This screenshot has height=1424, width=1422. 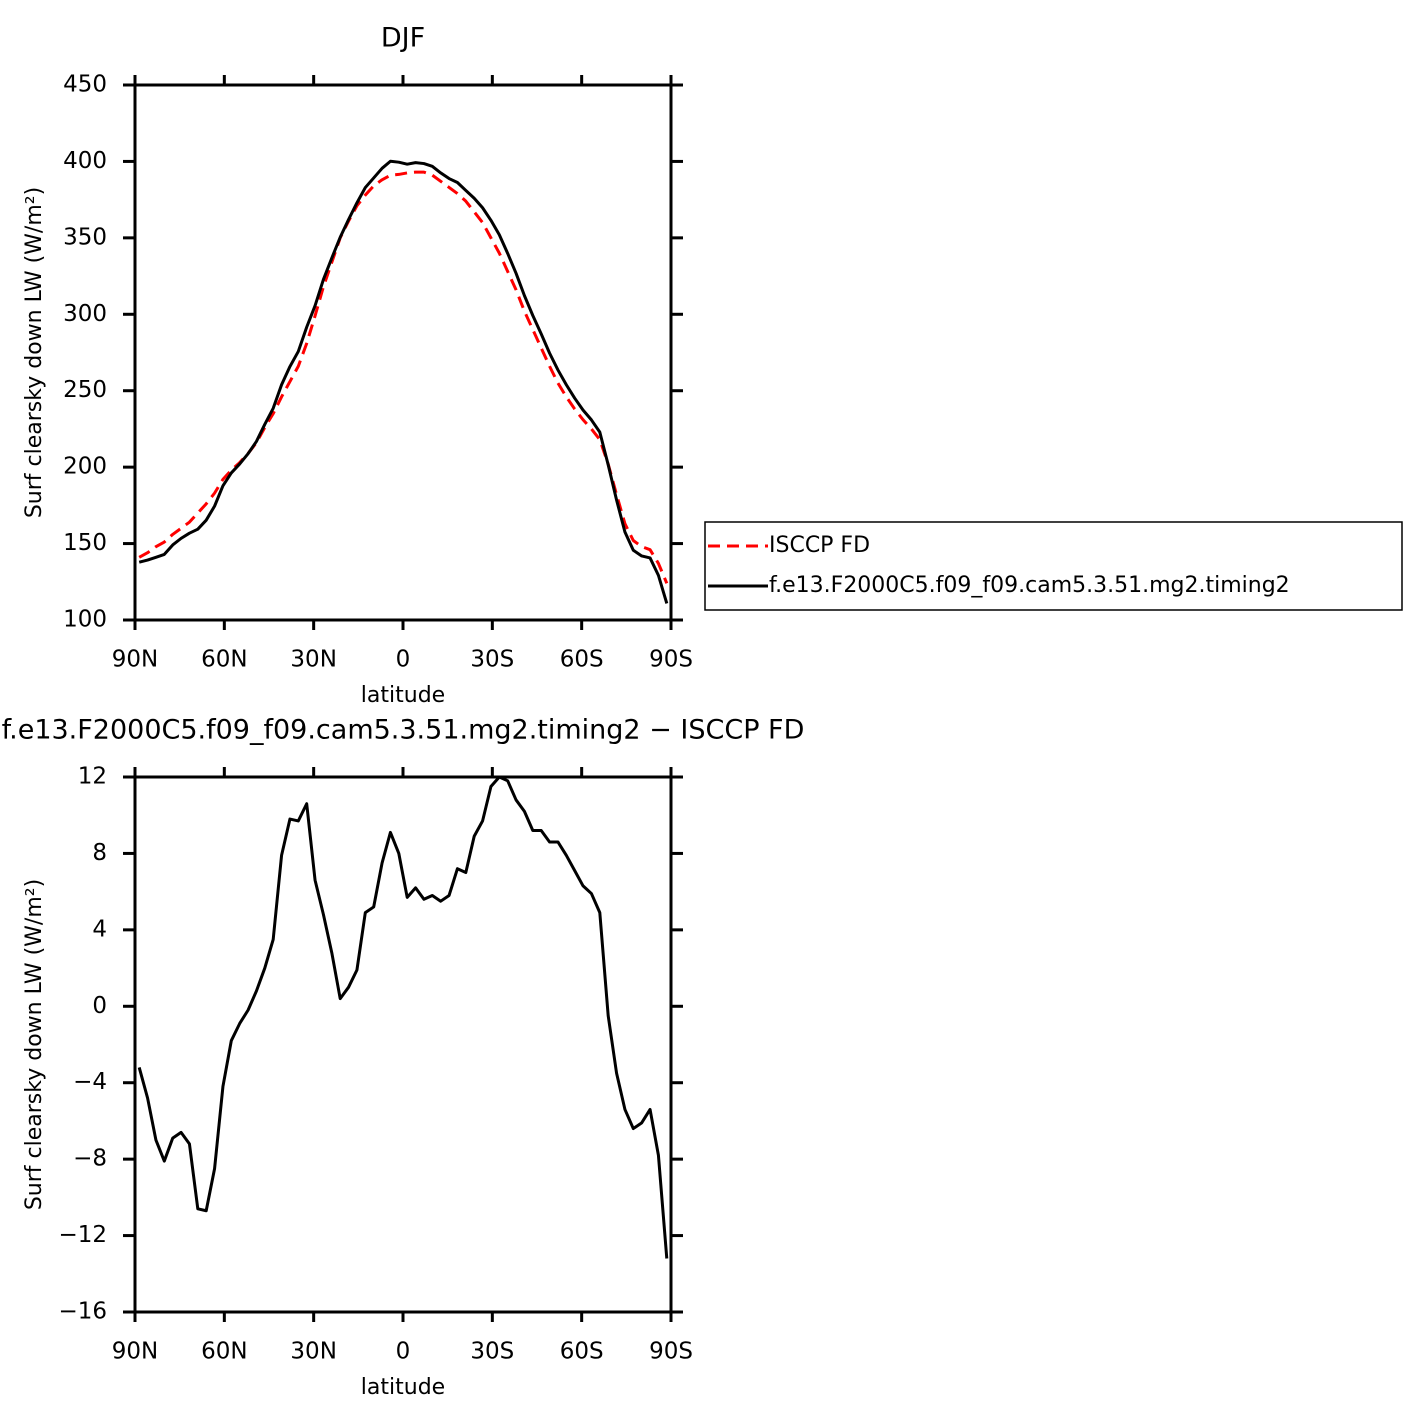 What do you see at coordinates (99, 853) in the screenshot?
I see `y-tick-label: 8` at bounding box center [99, 853].